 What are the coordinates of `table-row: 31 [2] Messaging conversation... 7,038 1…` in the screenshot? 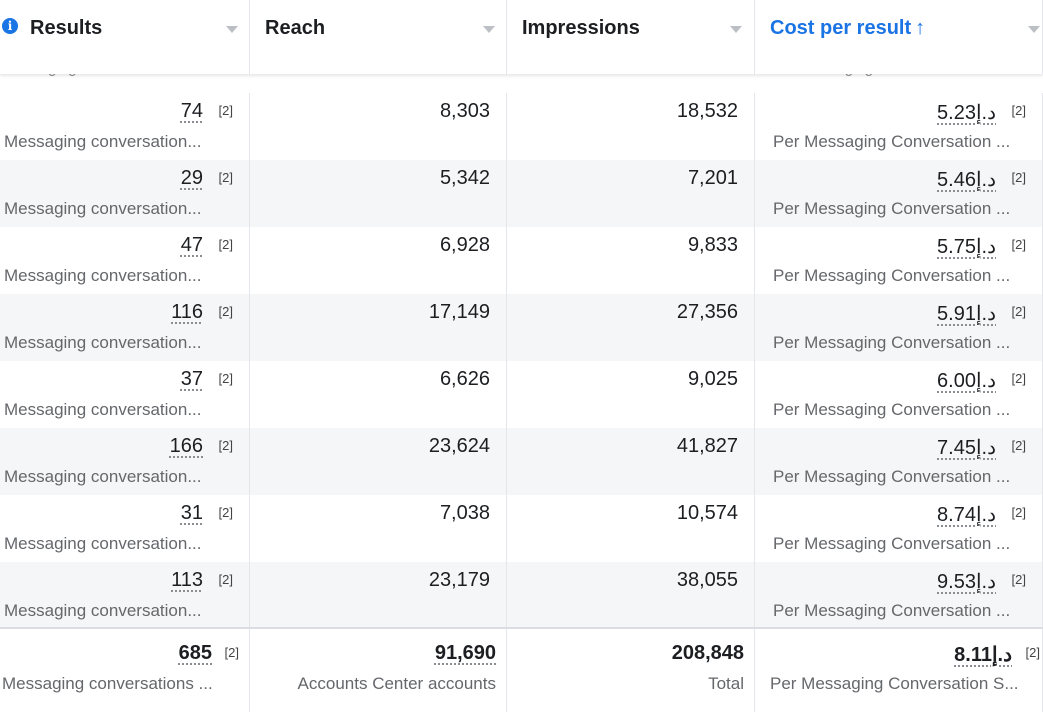 It's located at (521, 528).